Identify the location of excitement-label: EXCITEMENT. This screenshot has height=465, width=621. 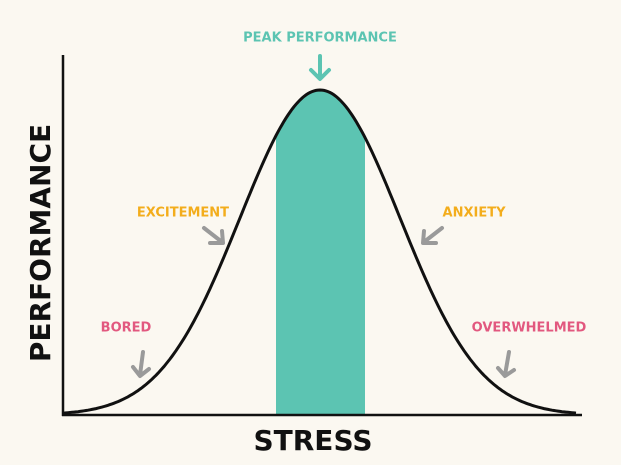
(183, 213).